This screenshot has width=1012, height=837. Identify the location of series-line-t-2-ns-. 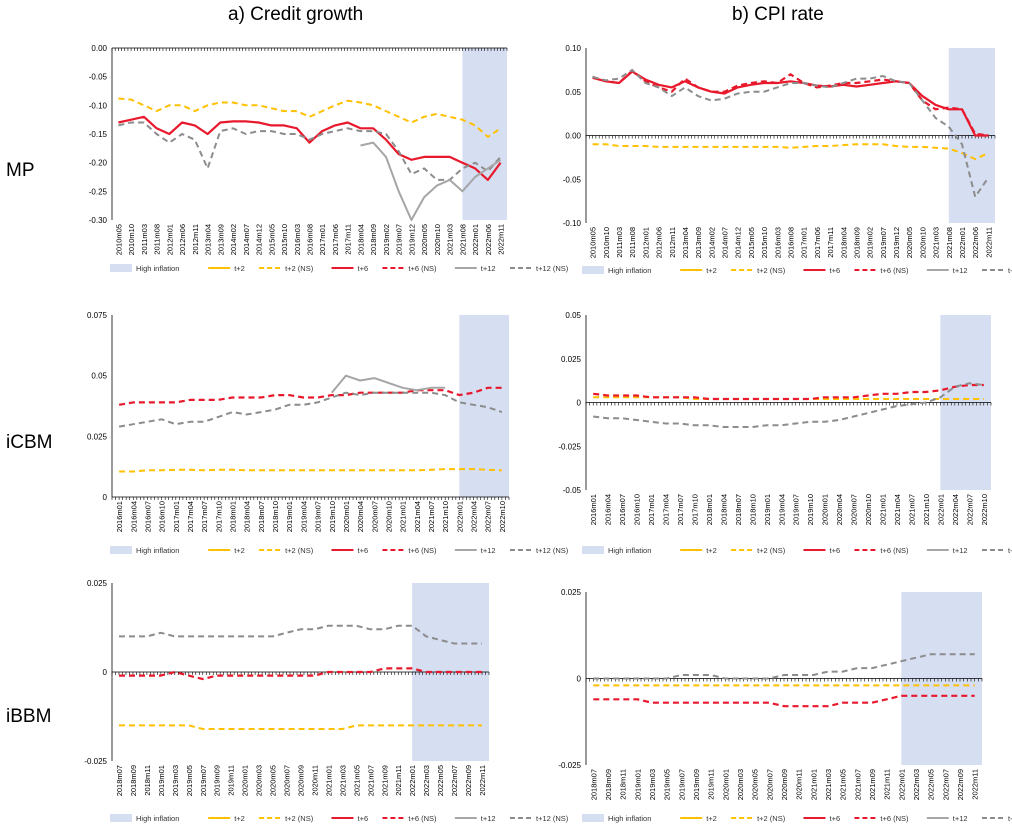
(310, 470).